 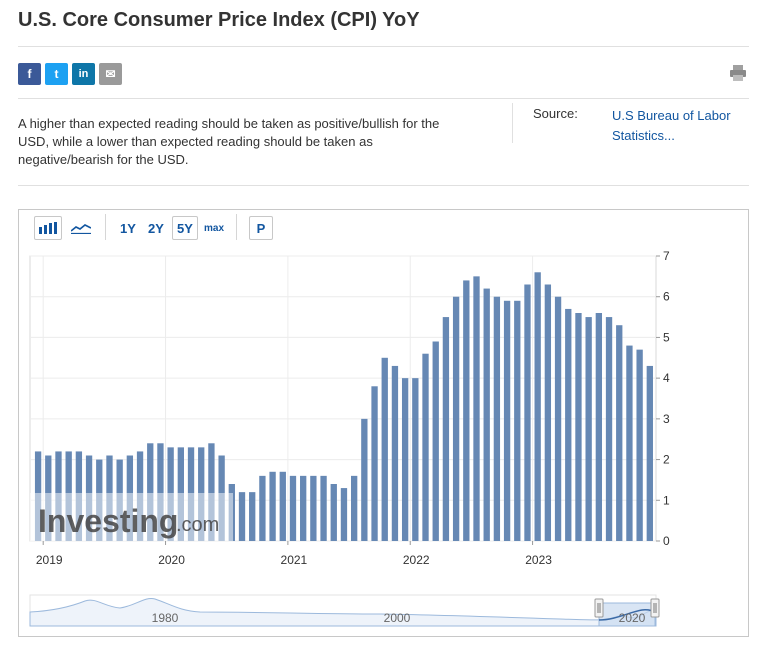 I want to click on page-title: U.S. Core Consumer Price Index (CPI) YoY, so click(x=219, y=20).